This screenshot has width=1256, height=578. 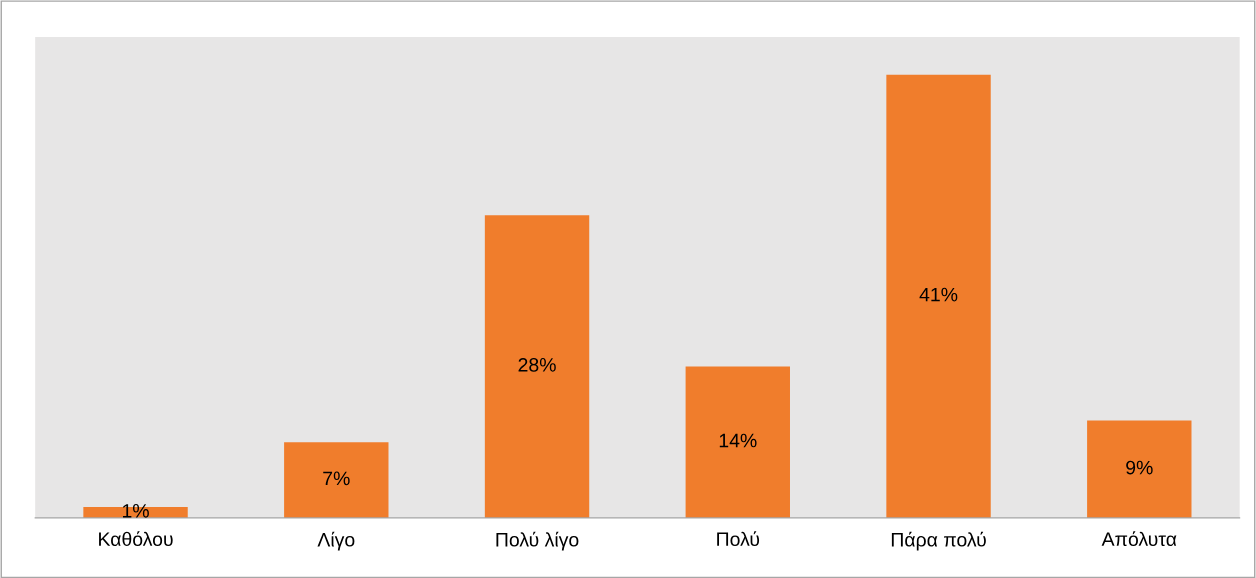 I want to click on x-tick-label: Πάρα πολύ, so click(x=938, y=541).